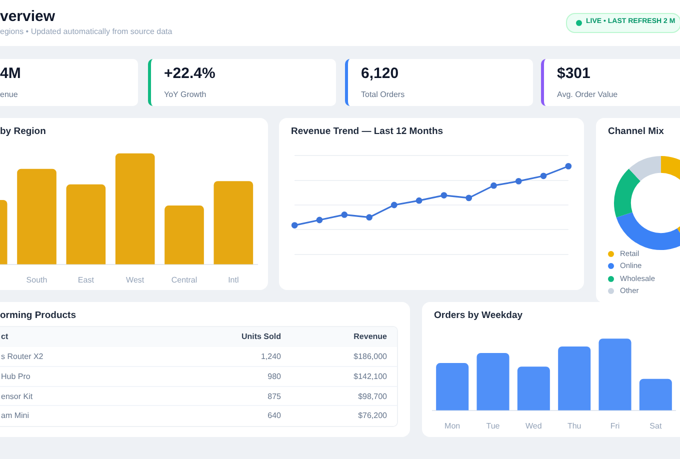 The height and width of the screenshot is (459, 680). Describe the element at coordinates (15, 415) in the screenshot. I see `text: am Mini` at that location.